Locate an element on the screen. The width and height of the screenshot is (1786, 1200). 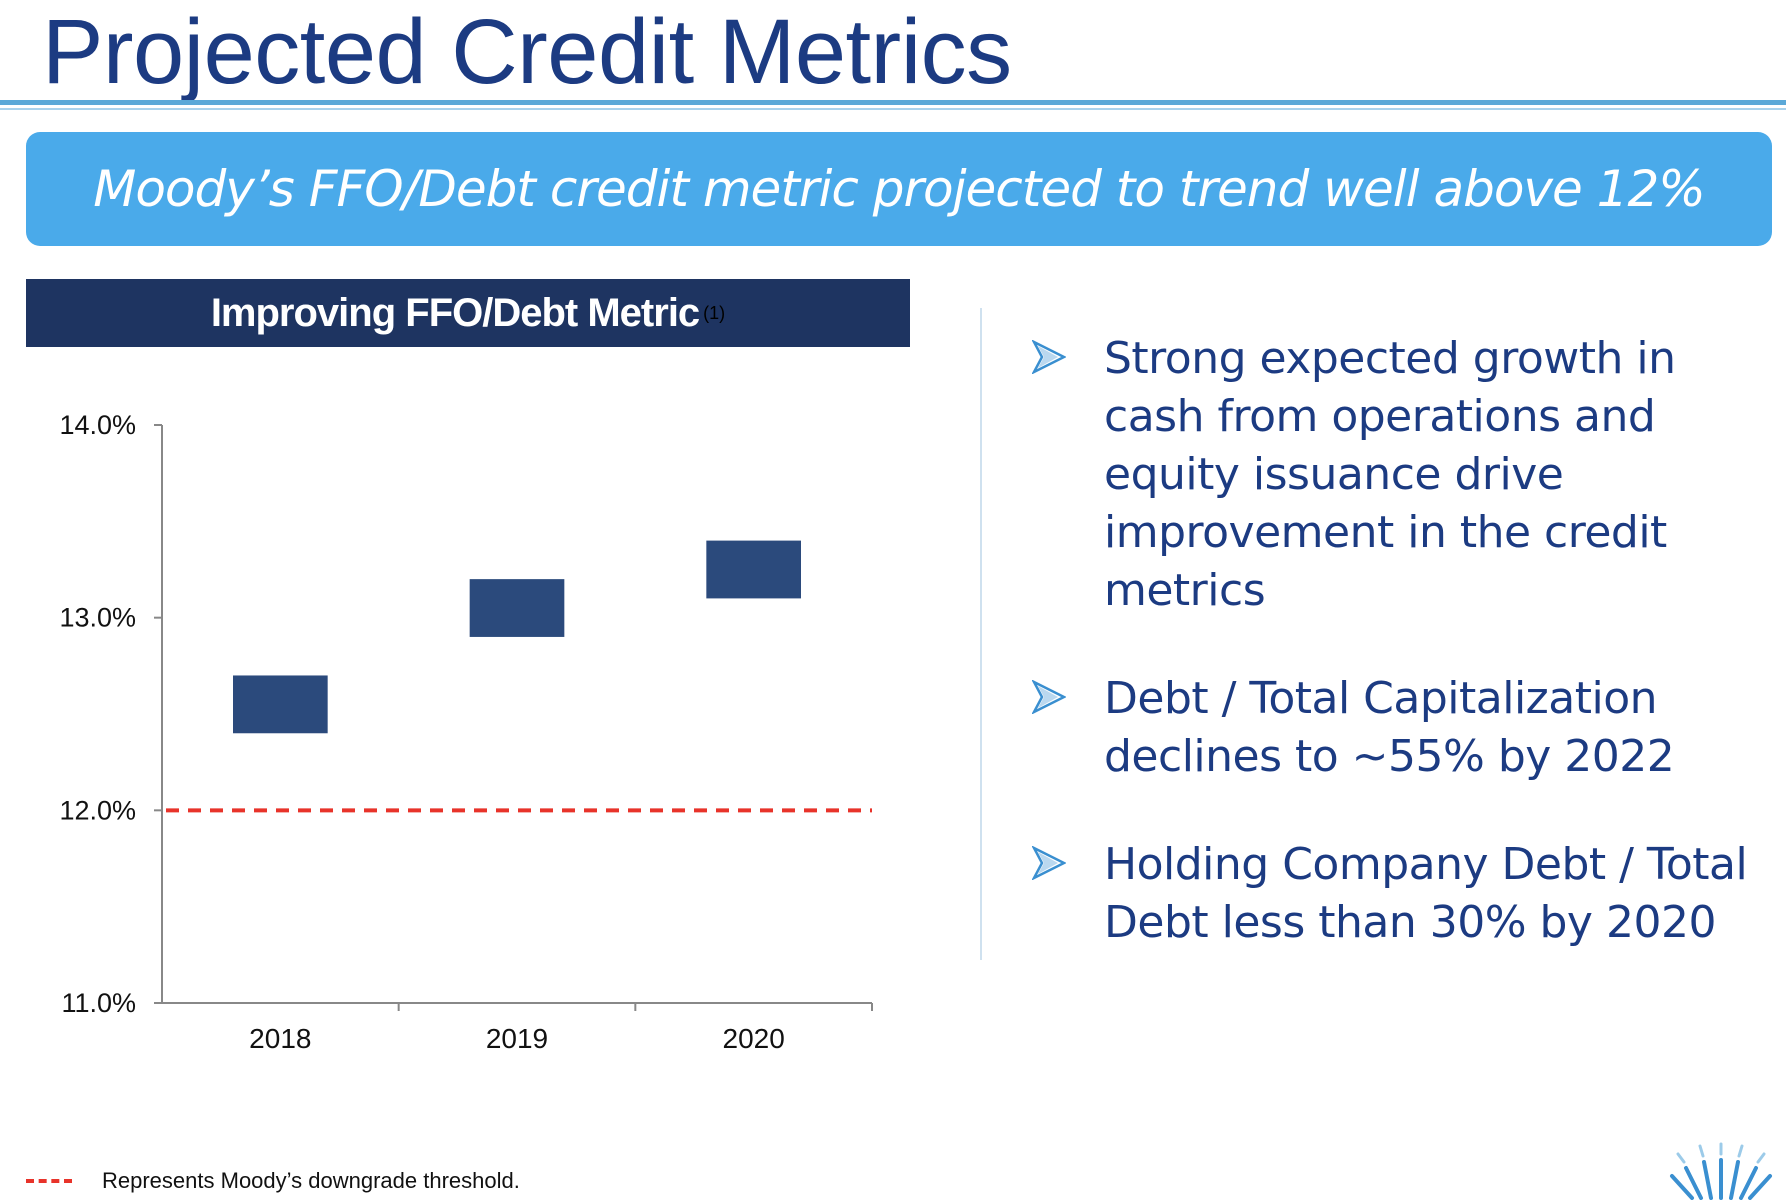
company-logo-icon is located at coordinates (1721, 1171).